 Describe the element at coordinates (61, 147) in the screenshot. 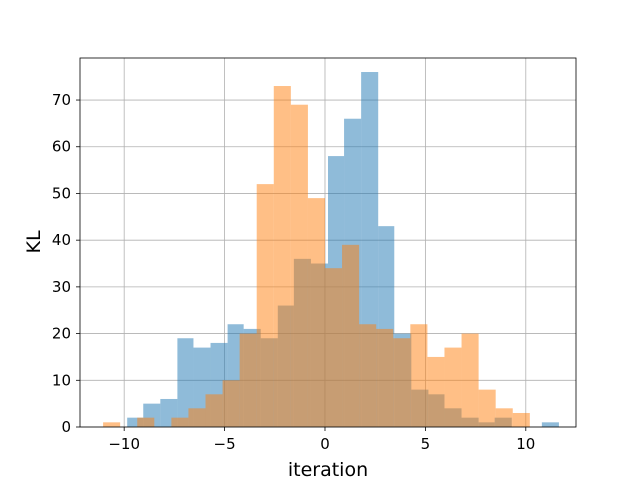

I see `y-tick-label: 60` at that location.